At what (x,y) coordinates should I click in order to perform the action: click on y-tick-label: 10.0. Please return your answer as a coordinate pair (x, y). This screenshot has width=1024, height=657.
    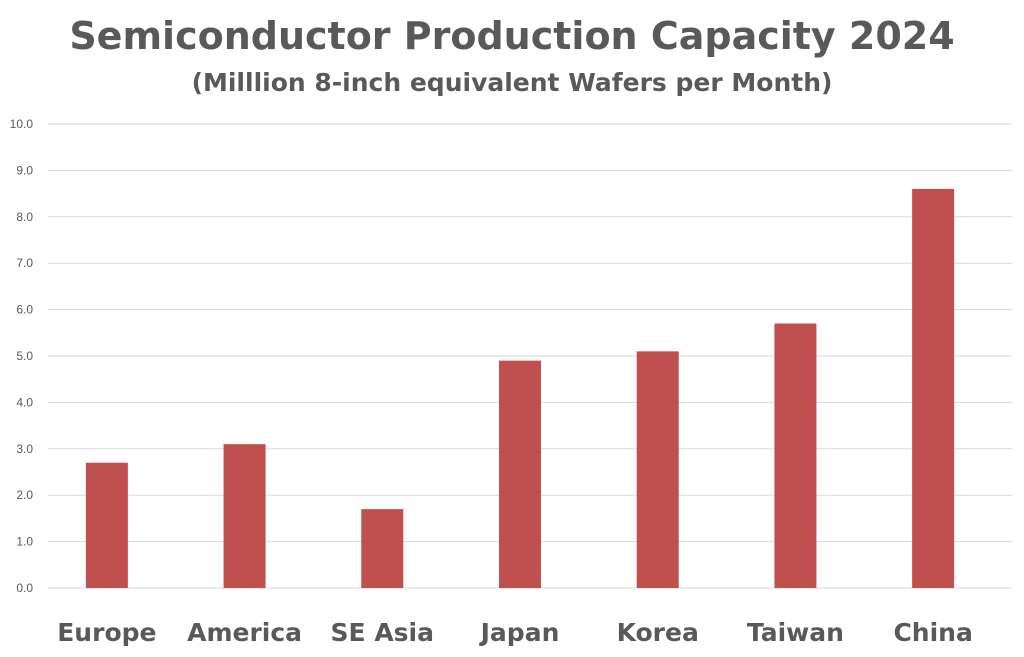
    Looking at the image, I should click on (22, 124).